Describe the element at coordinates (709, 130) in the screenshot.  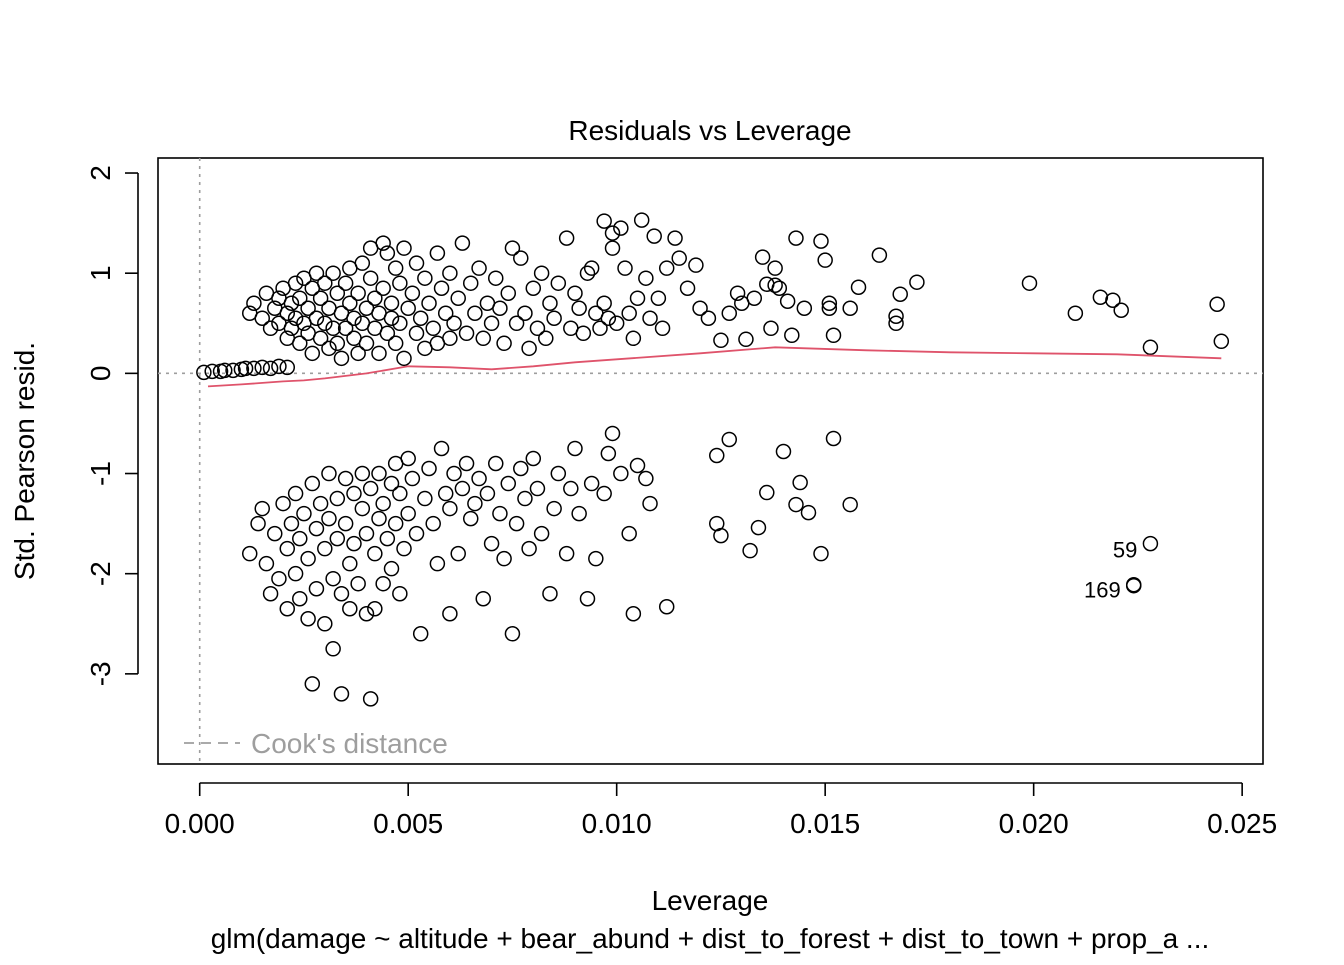
I see `chart-title: Residuals vs Leverage` at that location.